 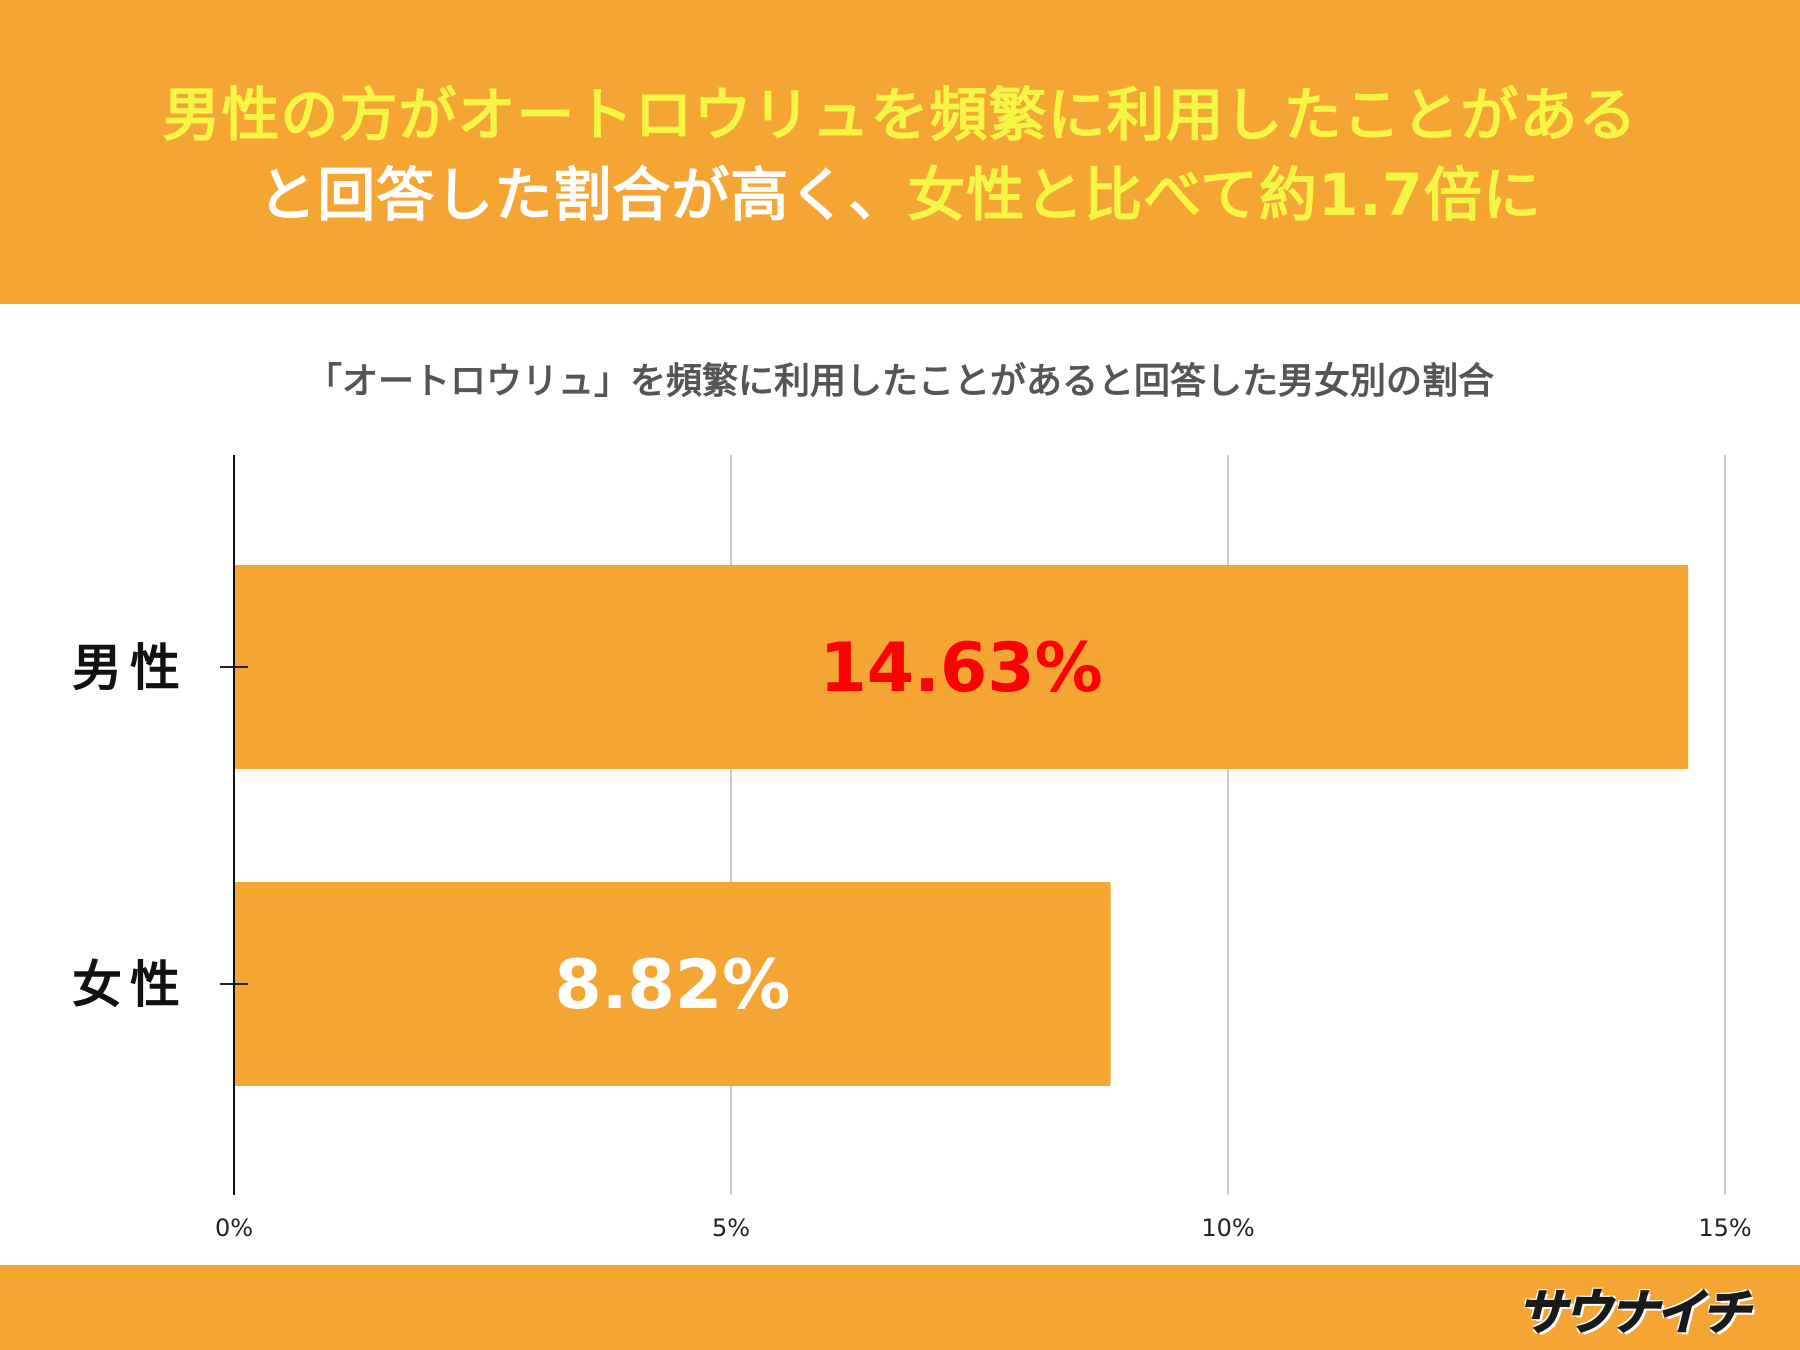 What do you see at coordinates (1634, 1313) in the screenshot?
I see `brand-logo-text: サウナイチ` at bounding box center [1634, 1313].